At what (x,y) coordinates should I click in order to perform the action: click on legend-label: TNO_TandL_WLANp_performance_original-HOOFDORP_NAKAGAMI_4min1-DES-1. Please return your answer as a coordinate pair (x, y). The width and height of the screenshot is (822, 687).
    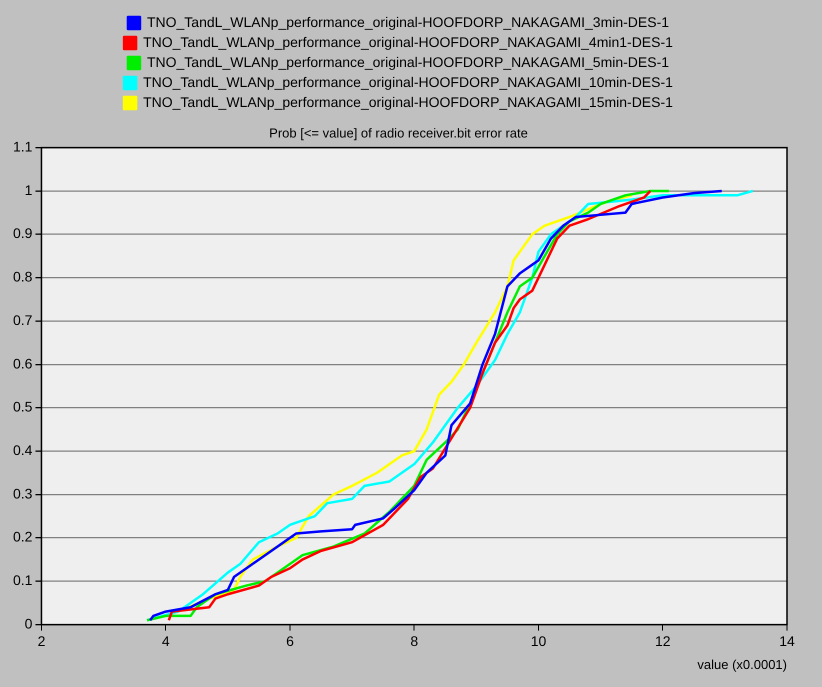
    Looking at the image, I should click on (408, 42).